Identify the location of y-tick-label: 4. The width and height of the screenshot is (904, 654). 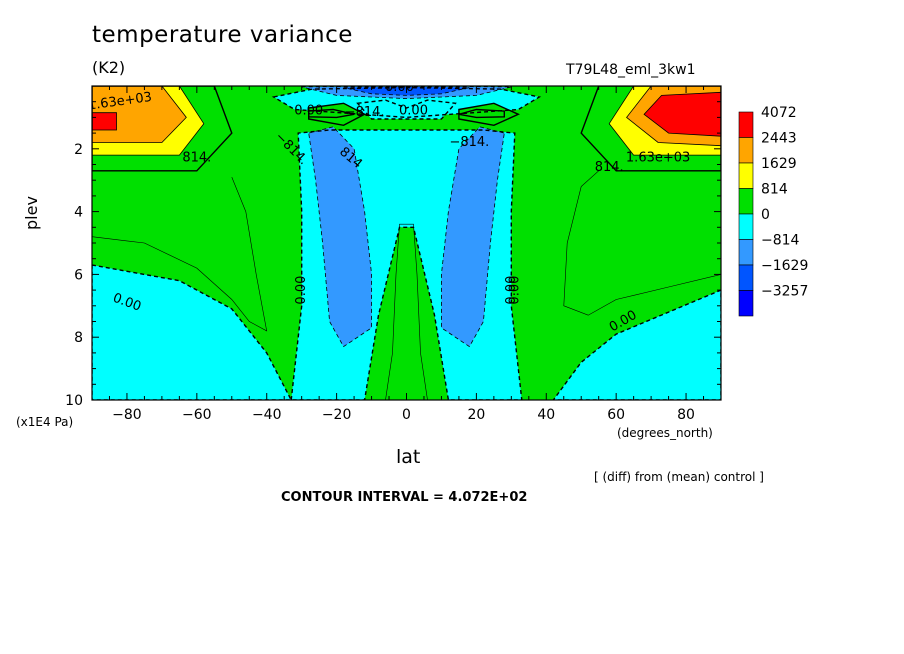
(78, 213).